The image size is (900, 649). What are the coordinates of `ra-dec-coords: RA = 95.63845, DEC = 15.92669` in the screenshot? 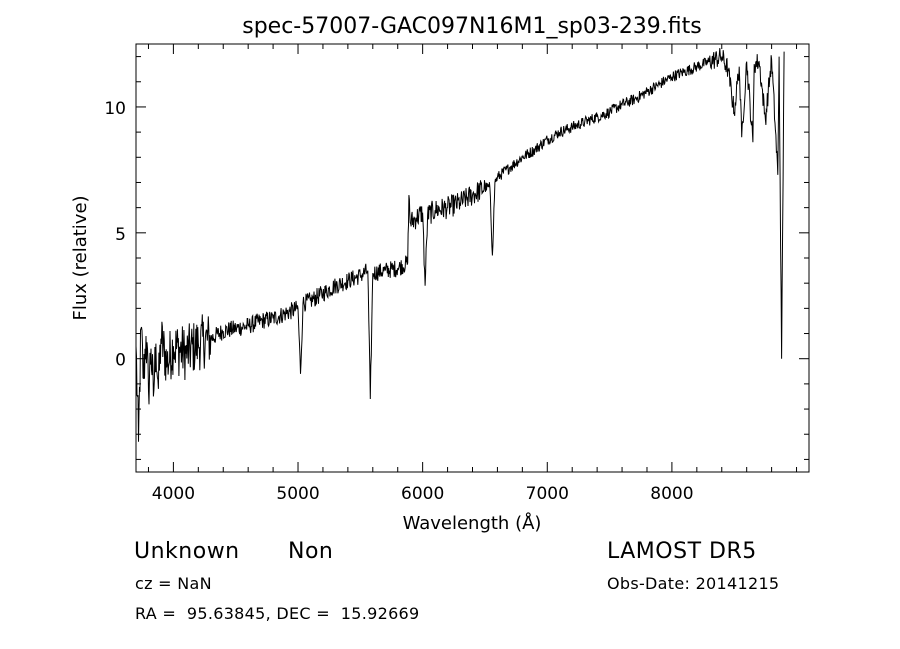 It's located at (277, 613).